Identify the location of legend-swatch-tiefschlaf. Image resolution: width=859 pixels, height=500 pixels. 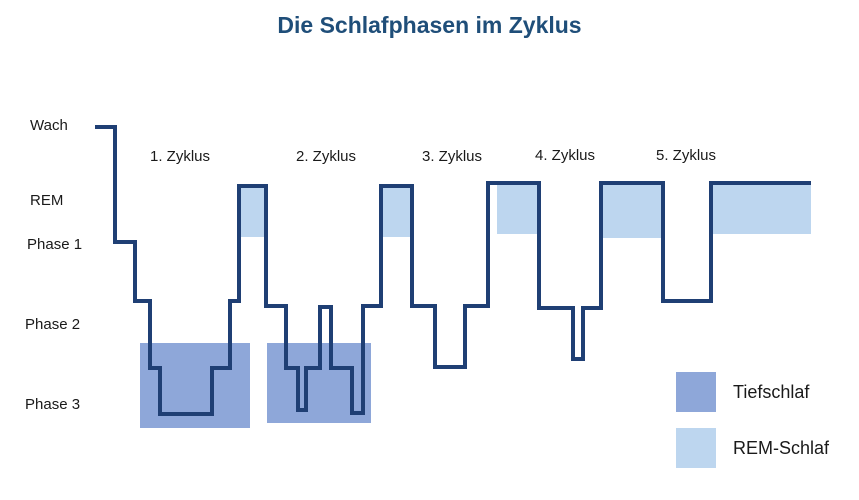
(696, 392).